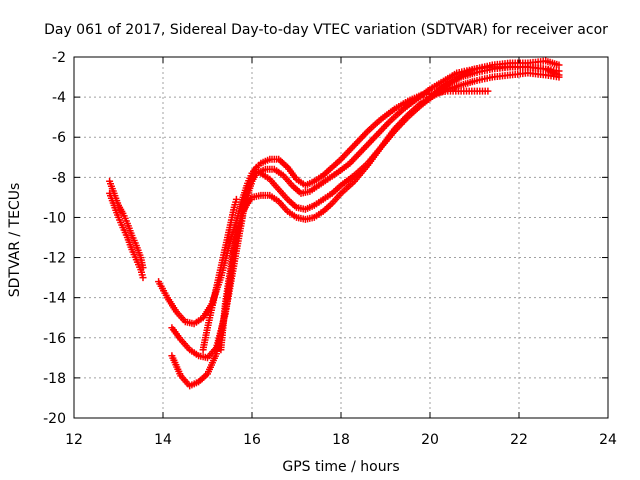 This screenshot has width=640, height=480. What do you see at coordinates (430, 440) in the screenshot?
I see `x-tick-label: 20` at bounding box center [430, 440].